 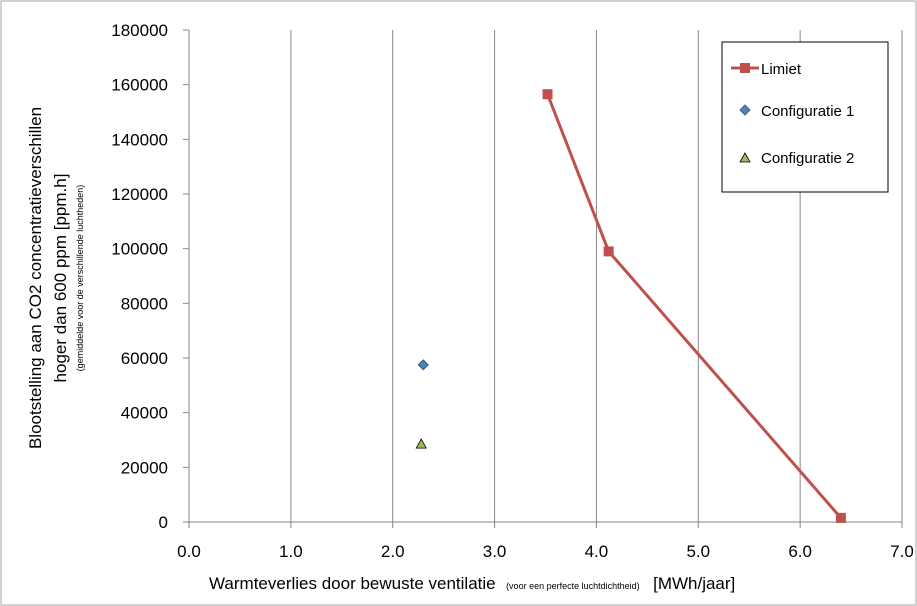 I want to click on legend-configuratie-2-label: Configuratie 2, so click(x=807, y=158).